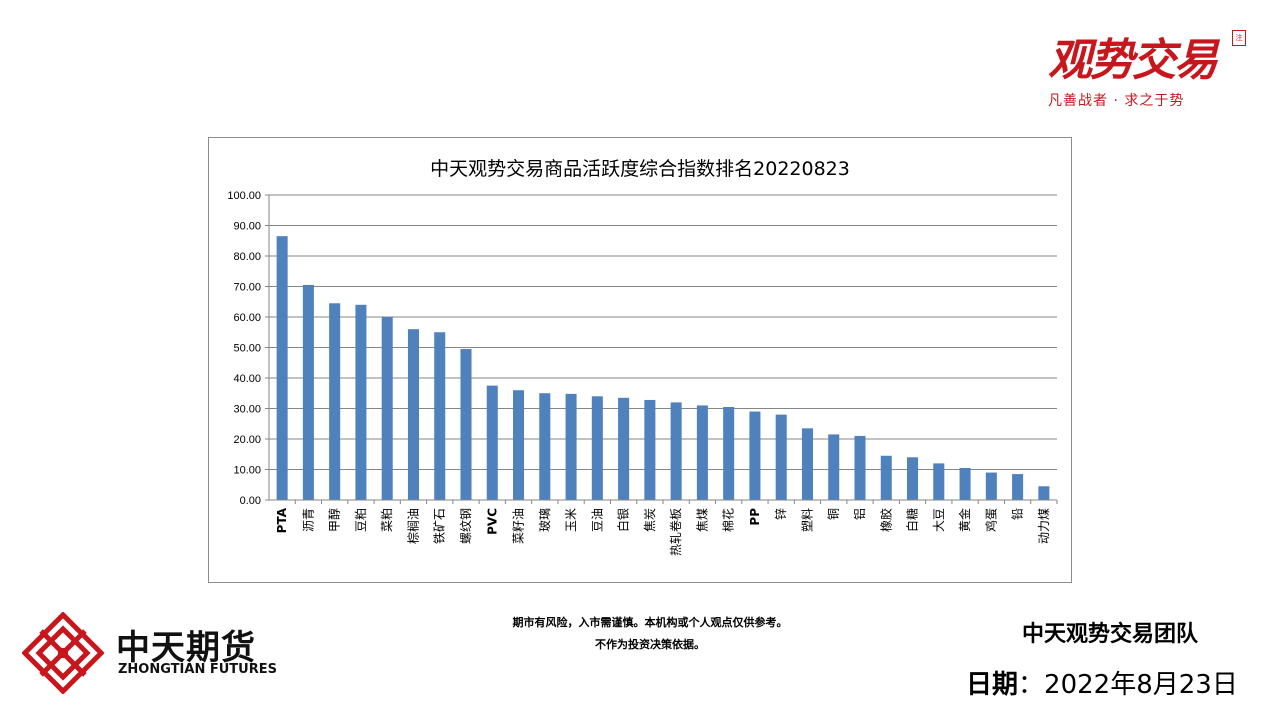  Describe the element at coordinates (247, 288) in the screenshot. I see `y-tick-label: 70.00` at that location.